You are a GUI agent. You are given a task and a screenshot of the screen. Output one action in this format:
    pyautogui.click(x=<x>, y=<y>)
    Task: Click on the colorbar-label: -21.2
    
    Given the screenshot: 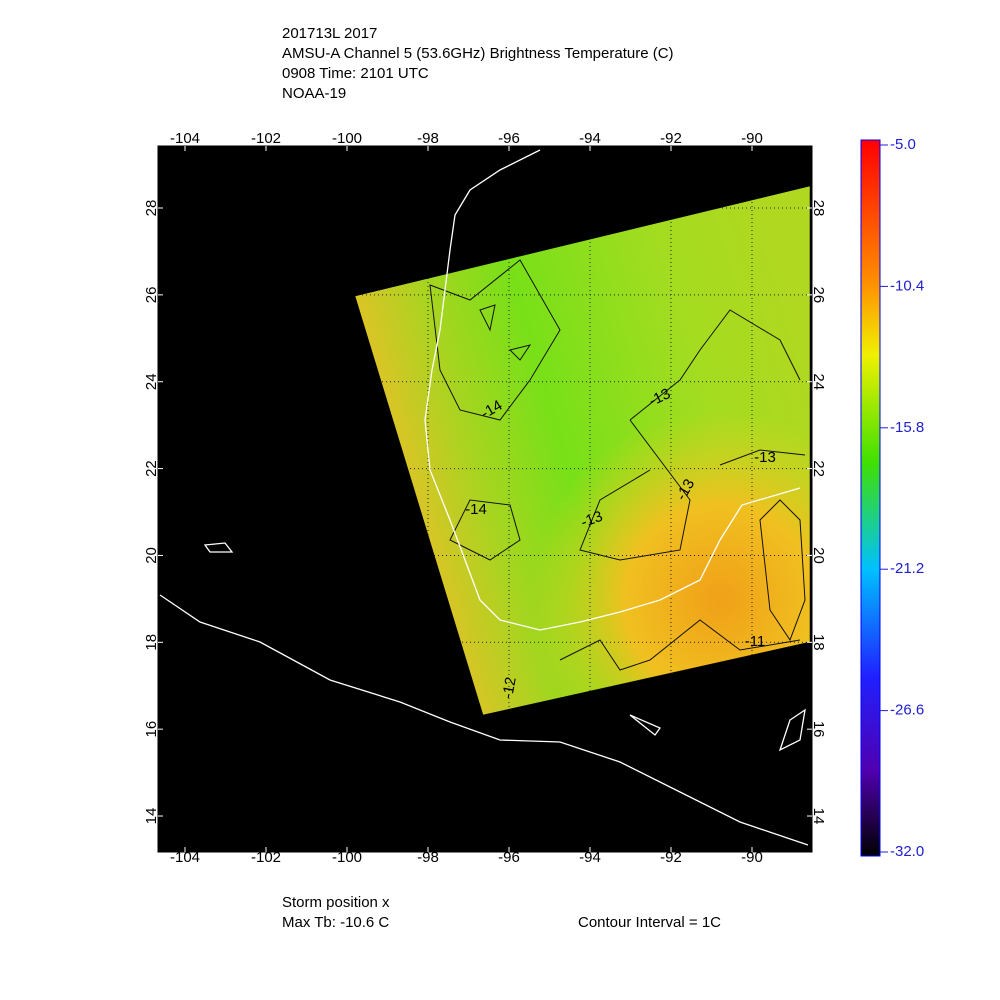 What is the action you would take?
    pyautogui.click(x=907, y=568)
    